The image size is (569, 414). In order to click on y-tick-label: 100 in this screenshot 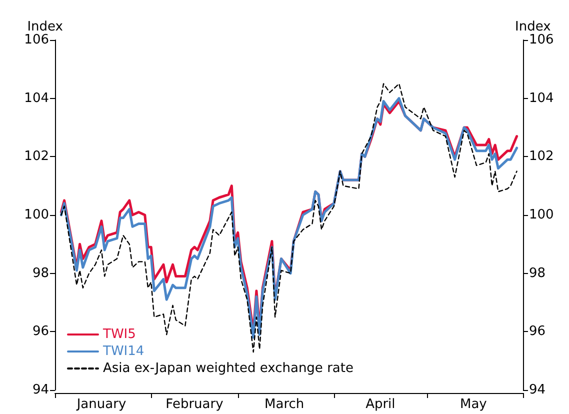, I will do `click(36, 215)`.